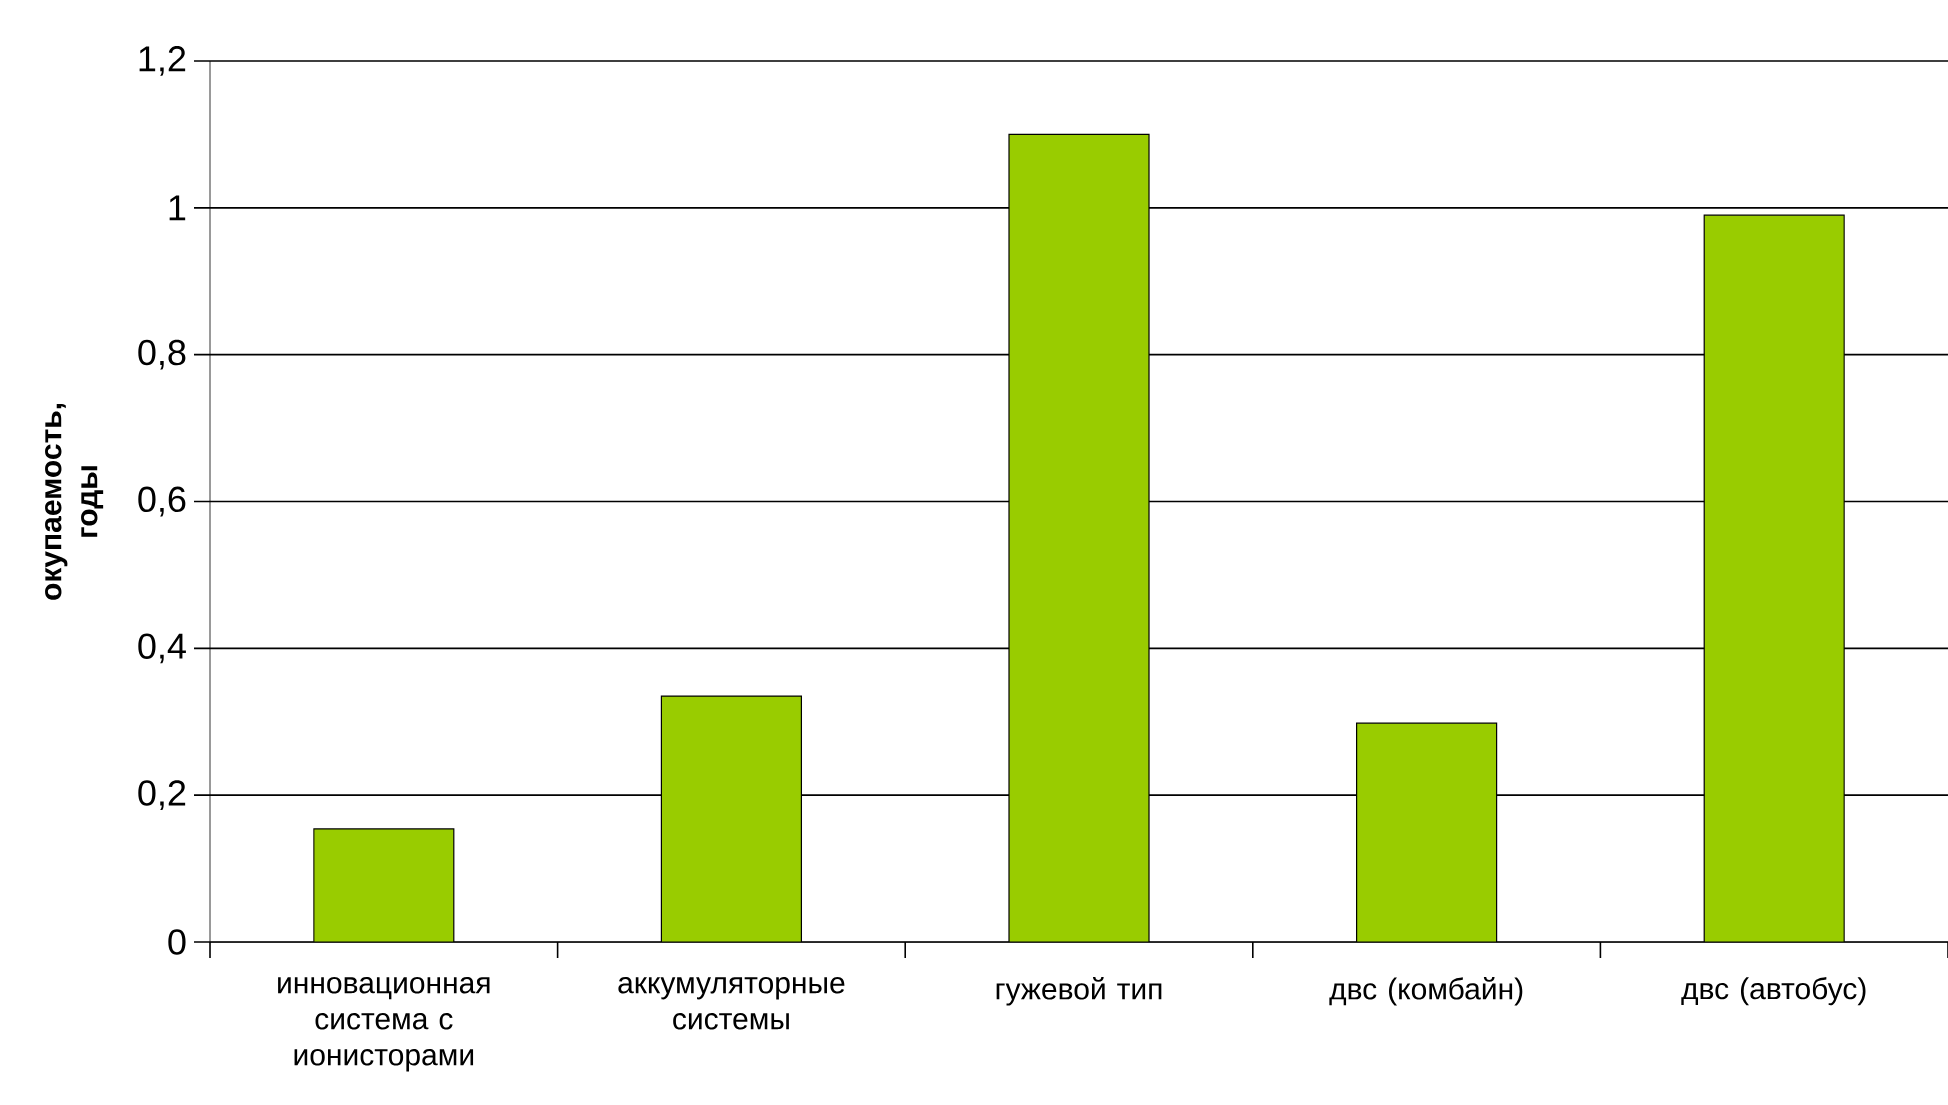 The height and width of the screenshot is (1105, 1948). I want to click on y-tick-label: 1, so click(177, 208).